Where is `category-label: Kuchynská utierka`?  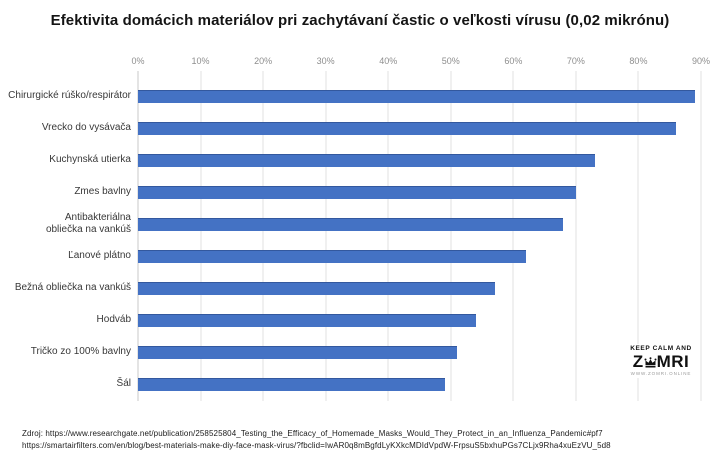 category-label: Kuchynská utierka is located at coordinates (90, 159).